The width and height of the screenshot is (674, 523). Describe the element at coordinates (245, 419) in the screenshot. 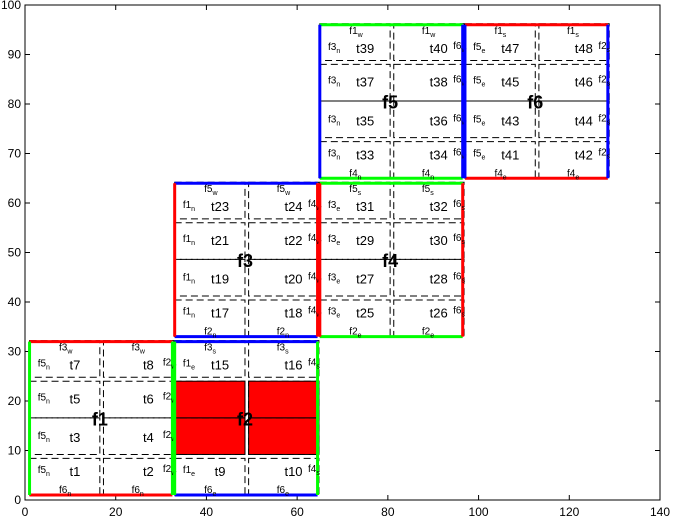

I see `face-label: f2` at that location.